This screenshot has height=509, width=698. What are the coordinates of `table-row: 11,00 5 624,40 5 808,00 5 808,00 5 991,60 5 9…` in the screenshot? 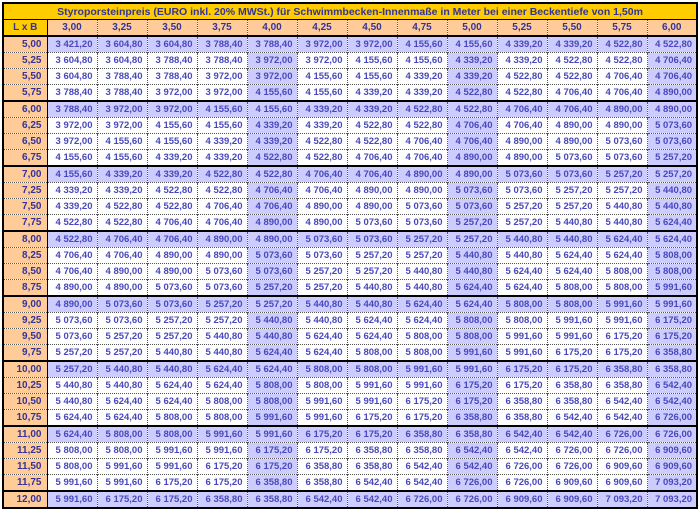 It's located at (350, 434).